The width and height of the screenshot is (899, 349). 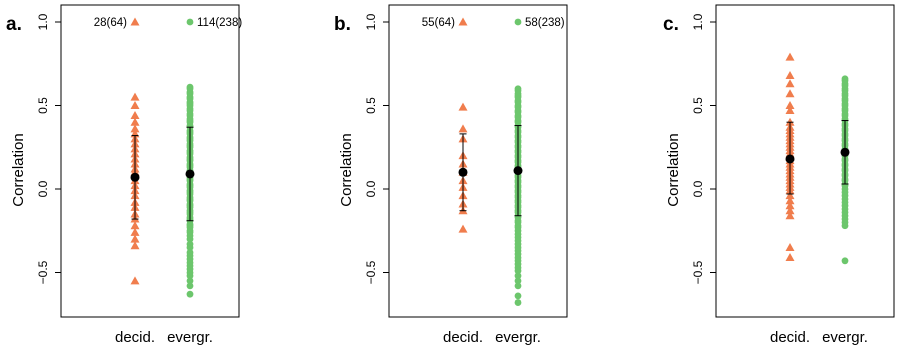 I want to click on count-label: 58(238), so click(x=545, y=23).